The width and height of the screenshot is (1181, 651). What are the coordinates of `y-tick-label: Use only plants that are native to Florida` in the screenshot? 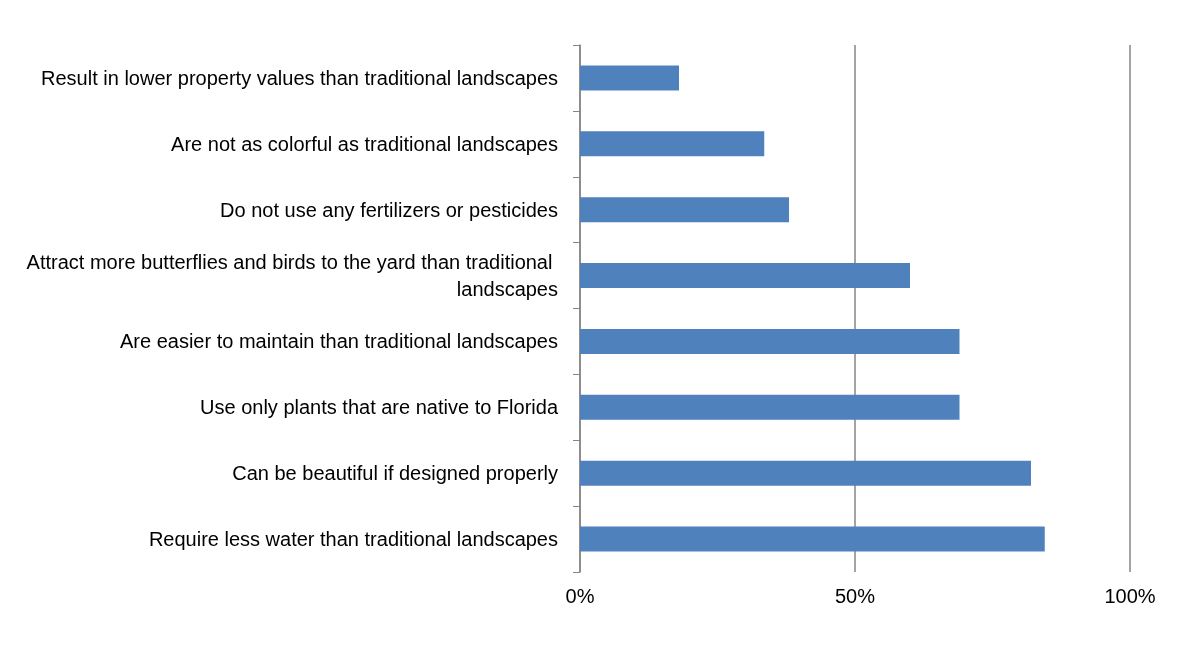 It's located at (379, 407).